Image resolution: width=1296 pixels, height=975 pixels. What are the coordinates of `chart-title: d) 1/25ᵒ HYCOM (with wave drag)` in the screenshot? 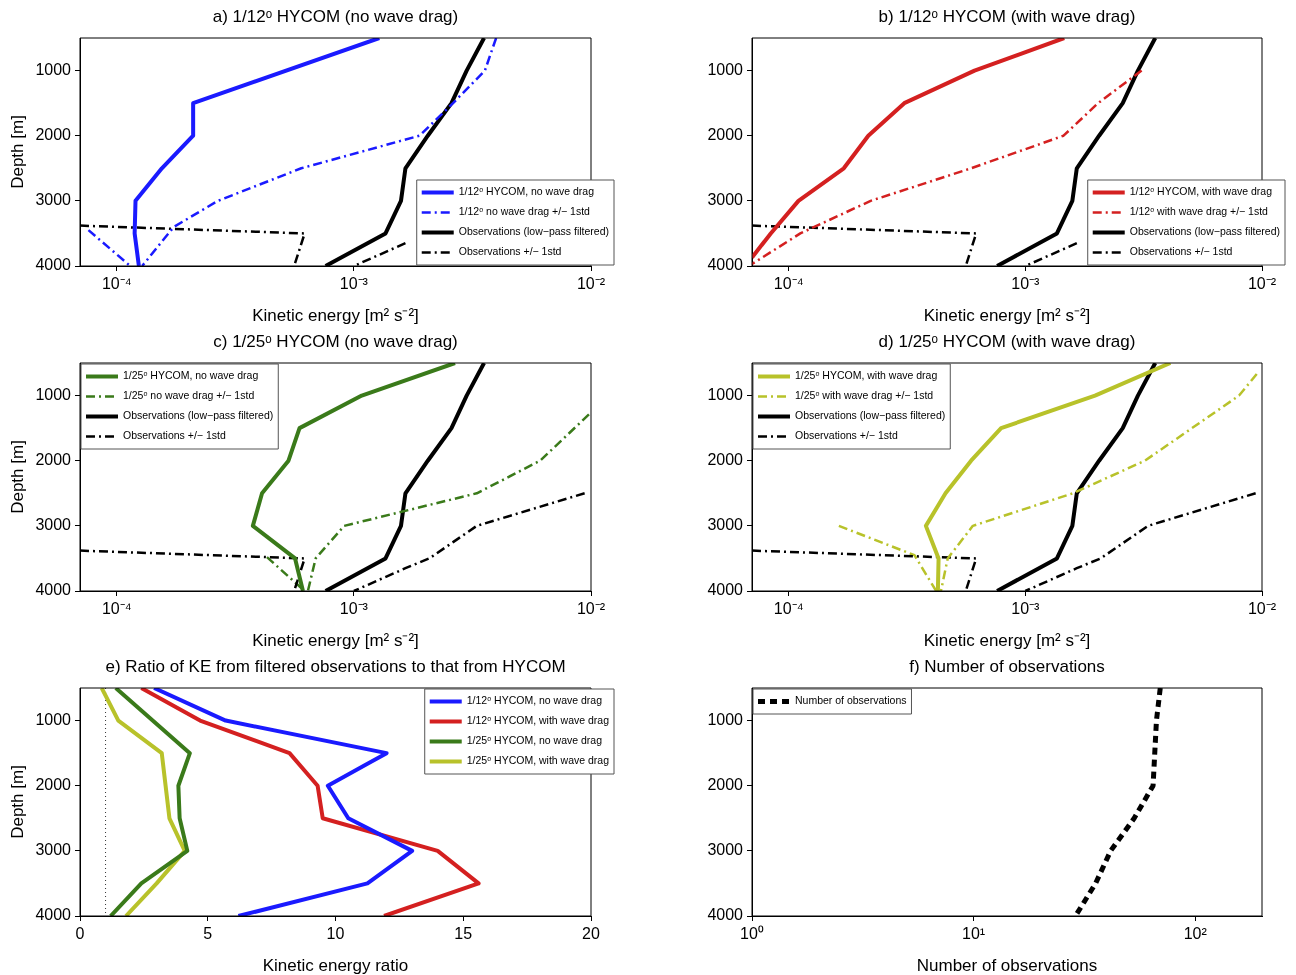 It's located at (1007, 341).